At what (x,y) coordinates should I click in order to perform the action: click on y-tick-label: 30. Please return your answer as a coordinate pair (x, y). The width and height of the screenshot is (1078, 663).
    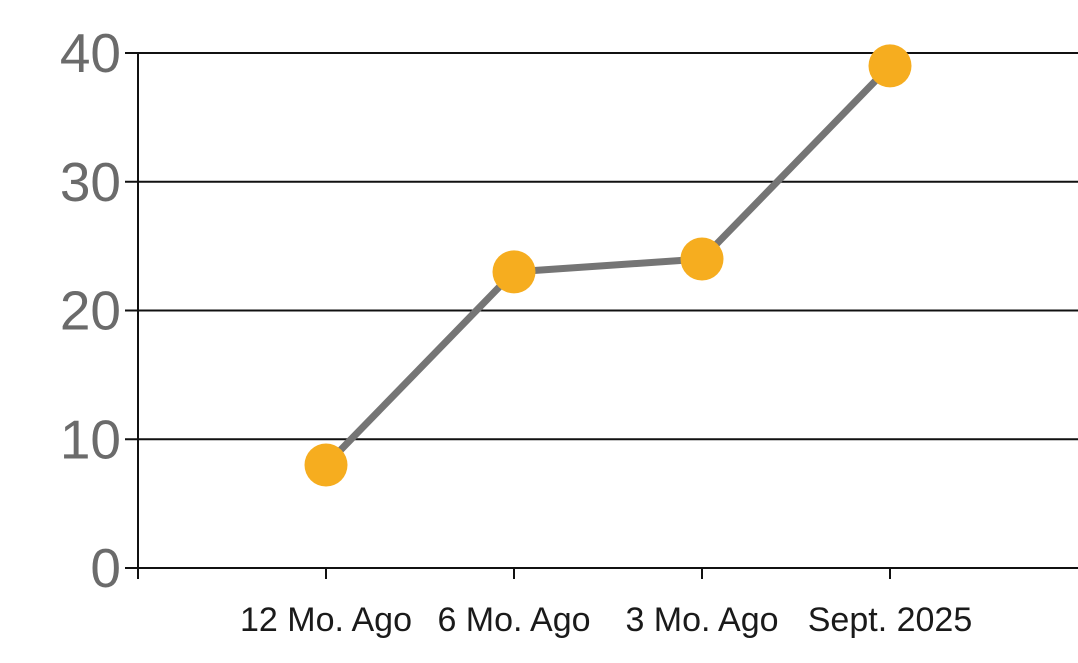
    Looking at the image, I should click on (90, 182).